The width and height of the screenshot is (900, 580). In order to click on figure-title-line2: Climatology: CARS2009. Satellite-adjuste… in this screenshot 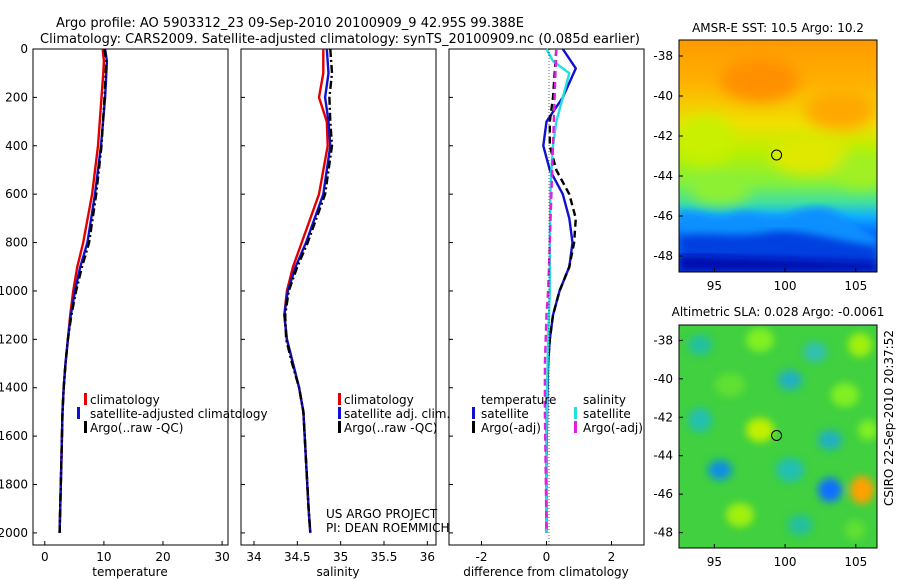, I will do `click(340, 39)`.